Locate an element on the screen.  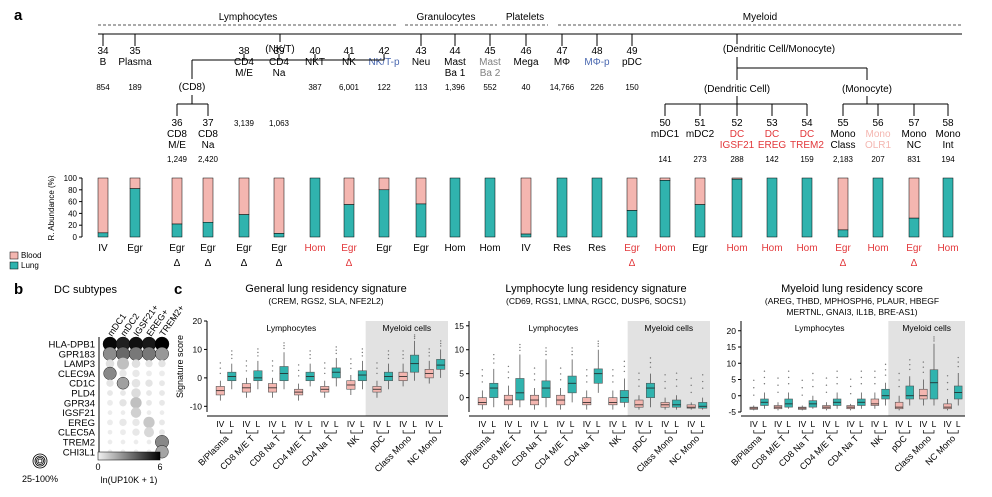
dot-row-label: CLEC5A is located at coordinates (77, 433).